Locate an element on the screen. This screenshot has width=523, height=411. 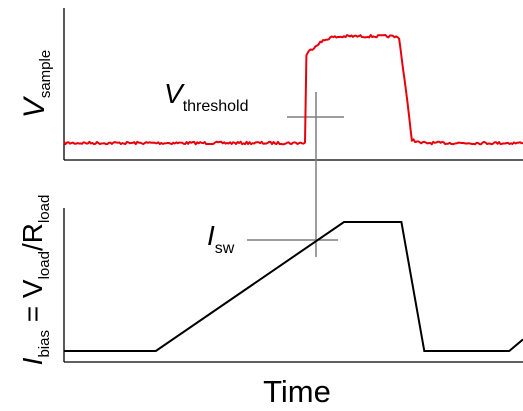
bottom-y-label-part-2: = V is located at coordinates (32, 304).